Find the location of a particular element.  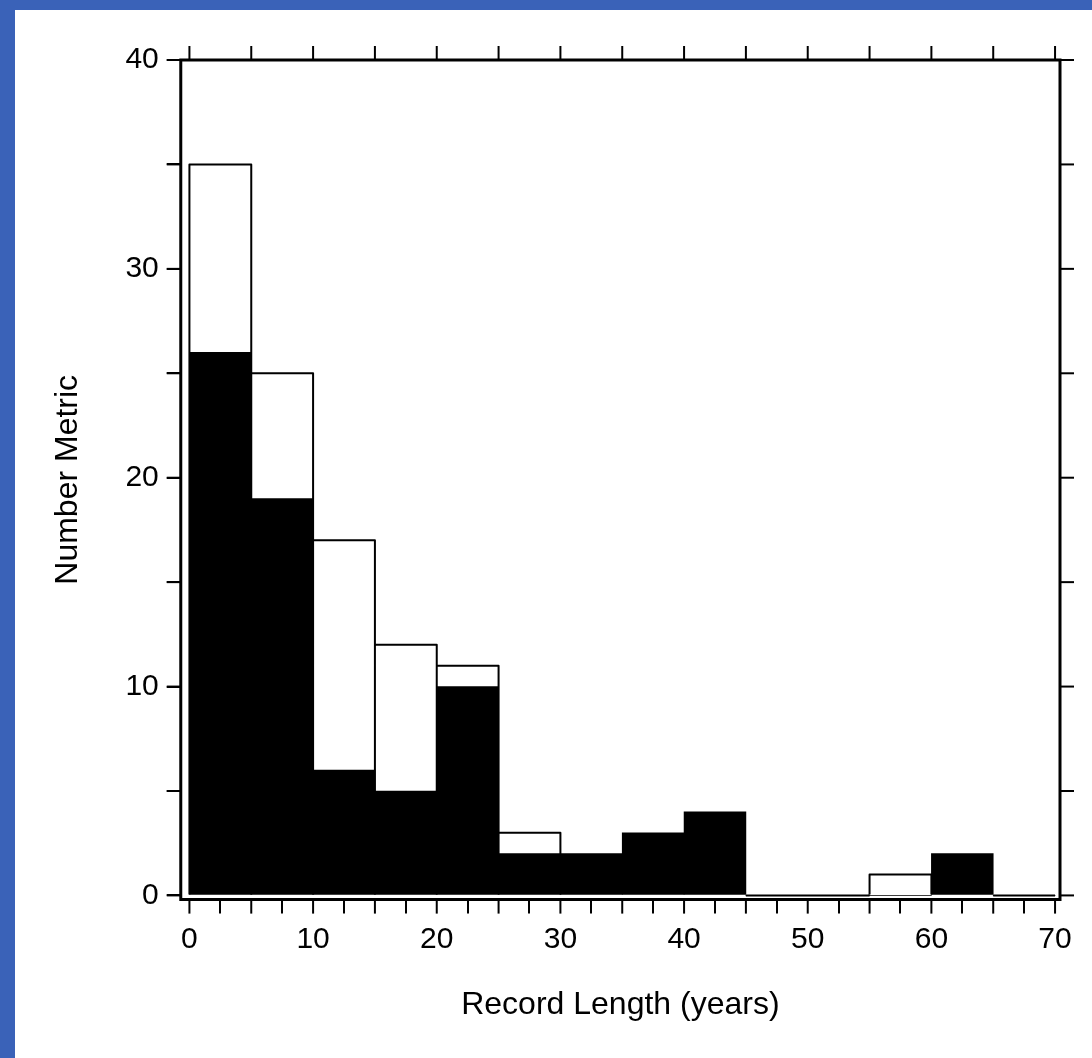

x-tick-label: 60 is located at coordinates (931, 937).